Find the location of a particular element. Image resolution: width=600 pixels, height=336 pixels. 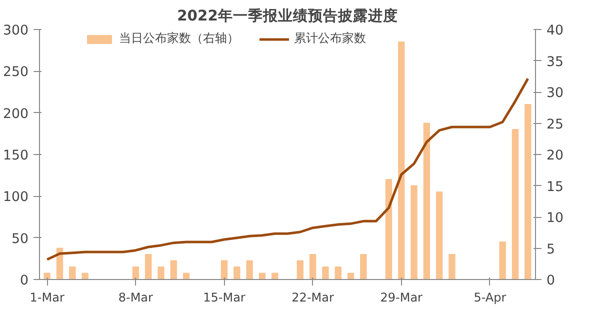

y2-tick-label: 35 is located at coordinates (555, 62).